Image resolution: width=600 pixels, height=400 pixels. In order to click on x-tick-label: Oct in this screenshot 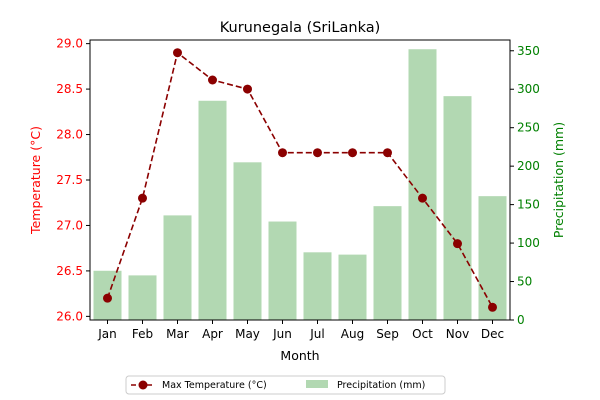, I will do `click(422, 334)`.